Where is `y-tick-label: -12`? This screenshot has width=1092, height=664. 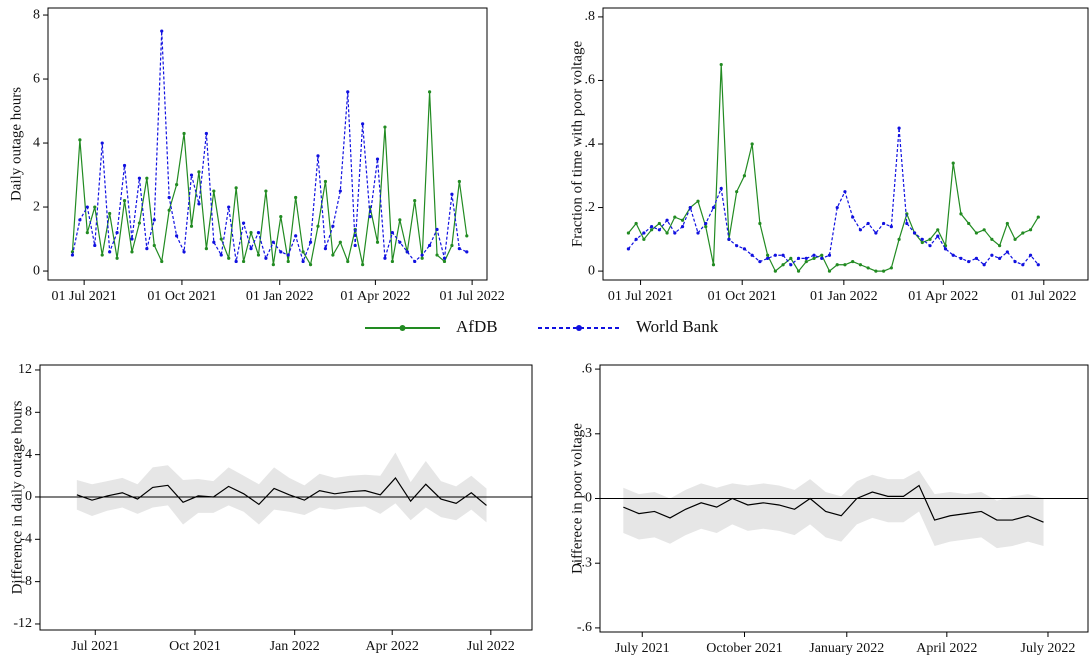 y-tick-label: -12 is located at coordinates (22, 623).